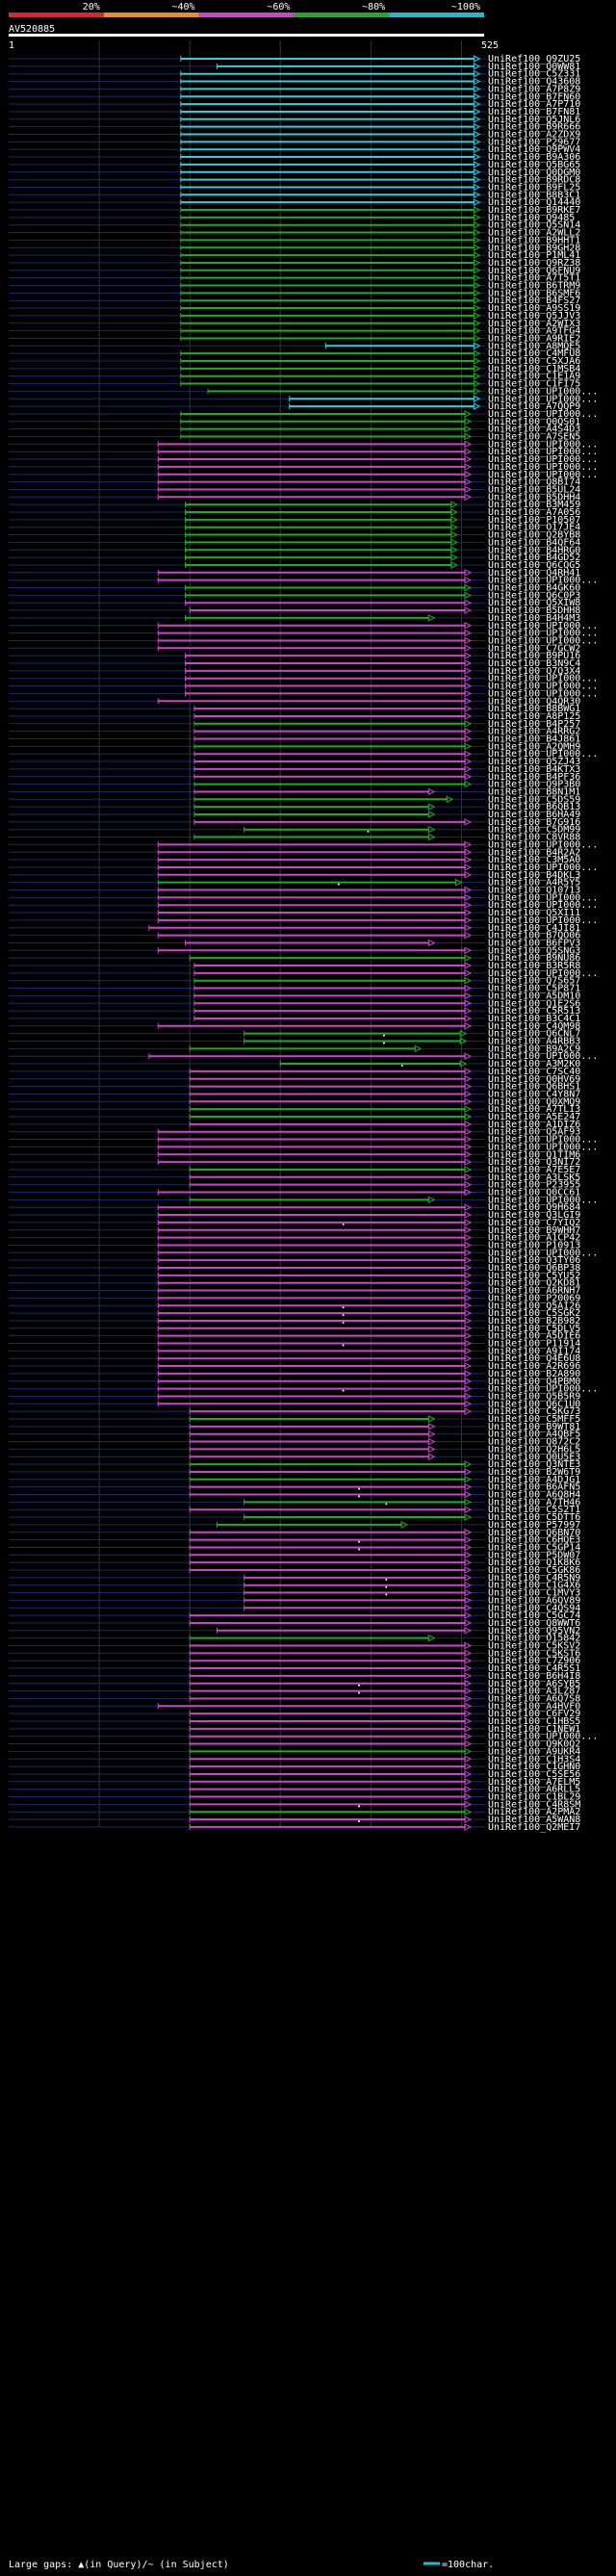 The width and height of the screenshot is (616, 2576). What do you see at coordinates (294, 1563) in the screenshot?
I see `alignment-row: UniRef100_Q1K8K6` at bounding box center [294, 1563].